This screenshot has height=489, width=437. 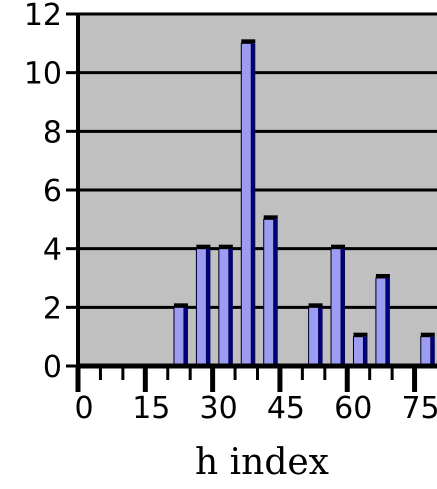 I want to click on x-tick-label: 30, so click(x=219, y=408).